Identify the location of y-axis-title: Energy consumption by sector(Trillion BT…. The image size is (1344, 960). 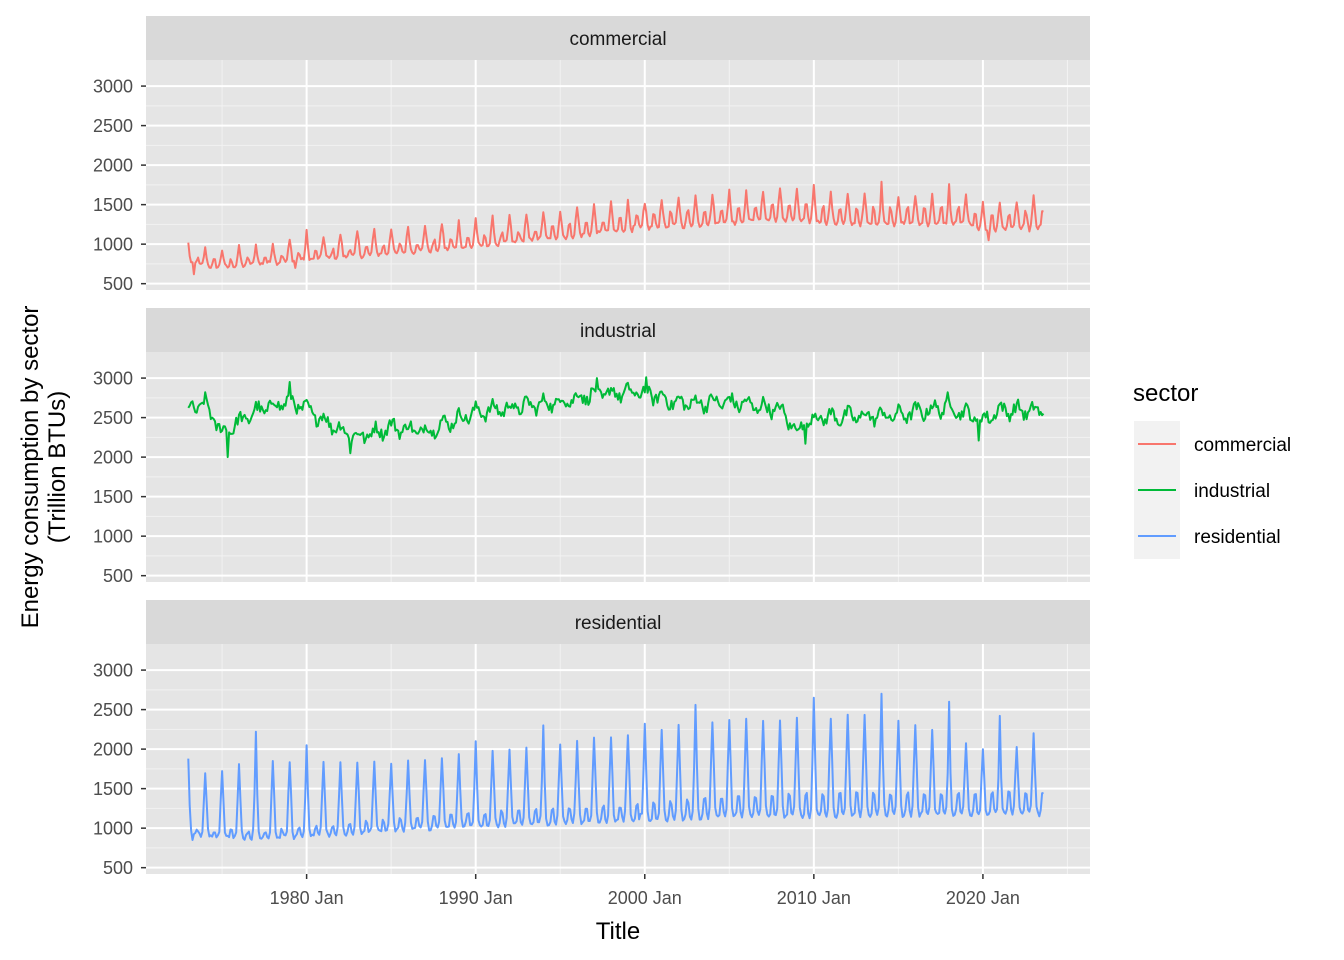
(44, 467).